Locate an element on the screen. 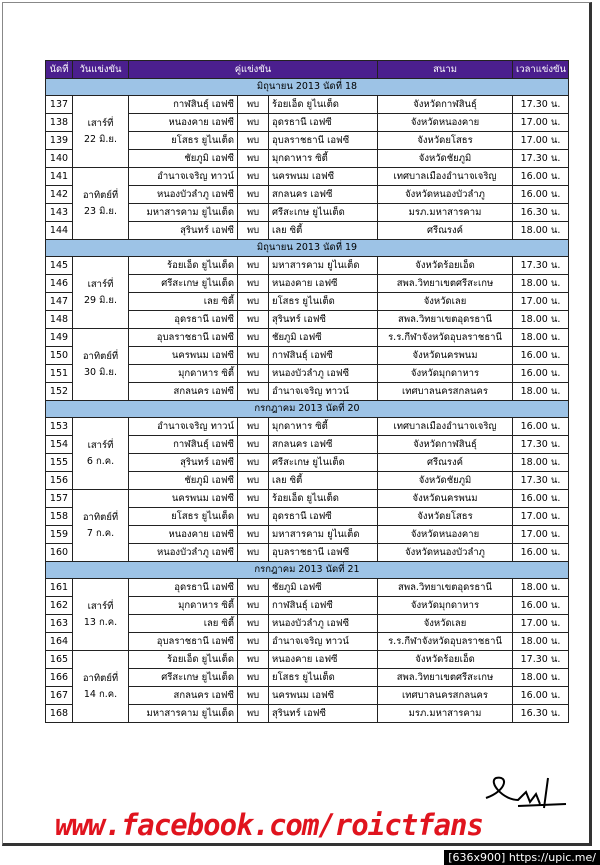 The height and width of the screenshot is (865, 600). column-header: วันแข่งขัน is located at coordinates (100, 69).